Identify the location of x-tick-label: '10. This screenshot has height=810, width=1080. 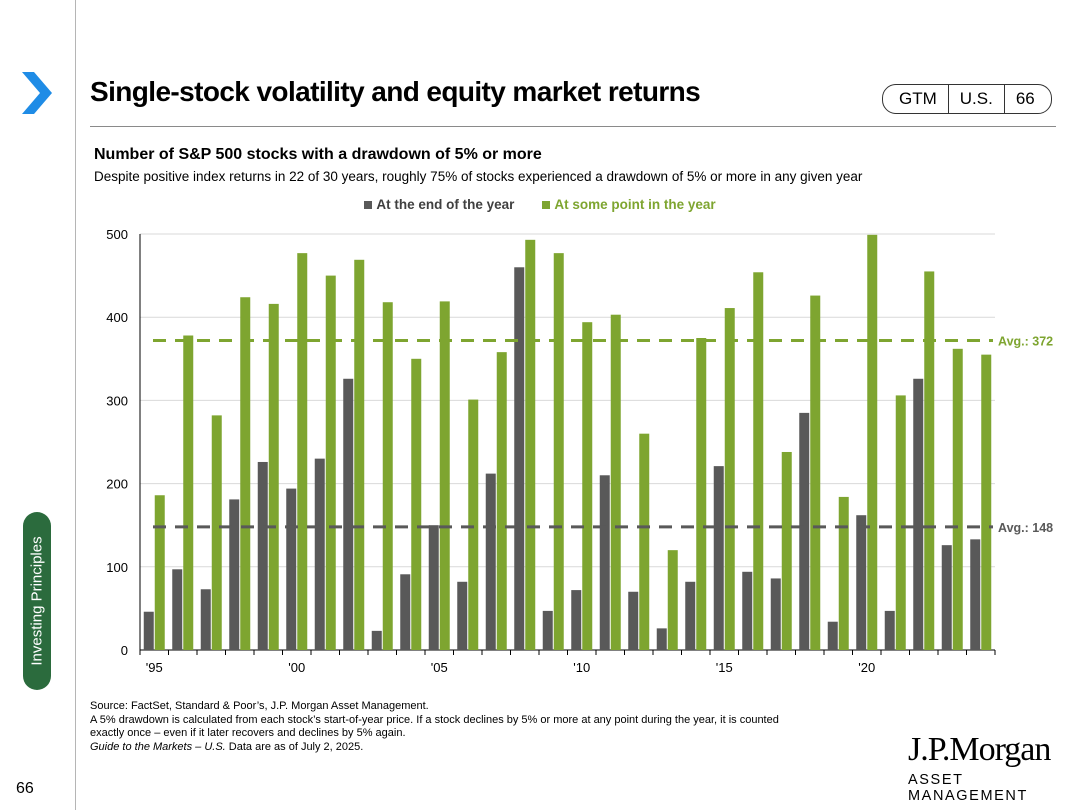
(581, 667).